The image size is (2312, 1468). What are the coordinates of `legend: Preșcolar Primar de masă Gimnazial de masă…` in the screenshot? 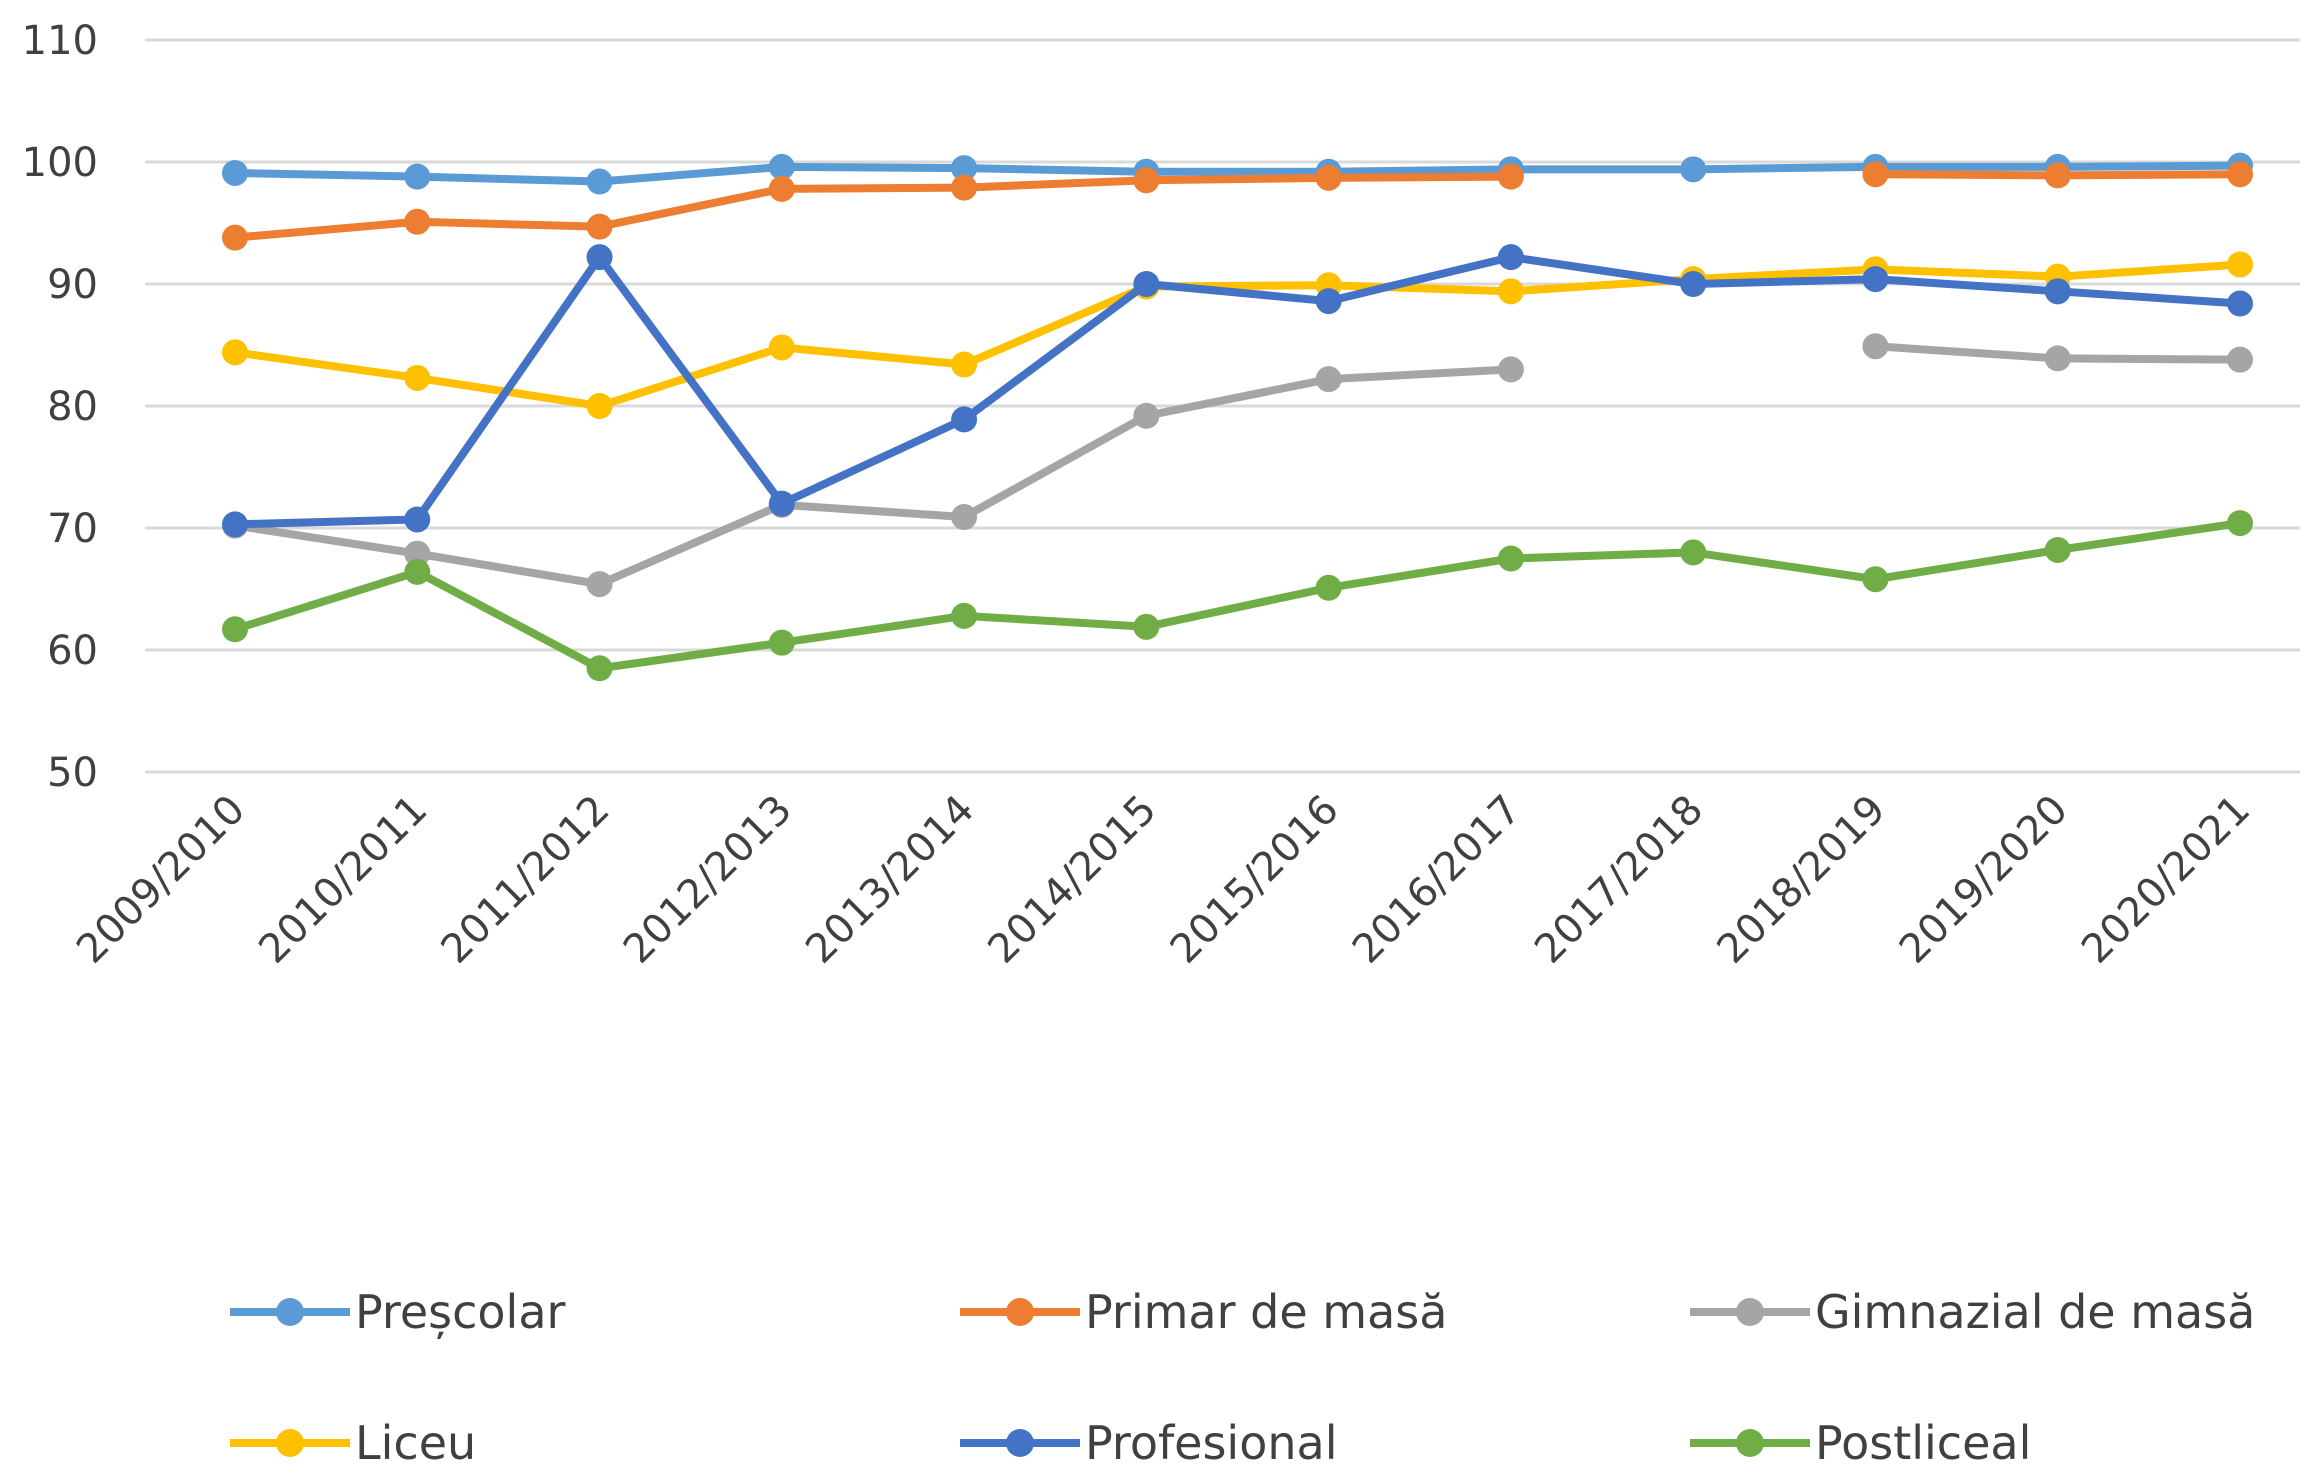 It's located at (1242, 1376).